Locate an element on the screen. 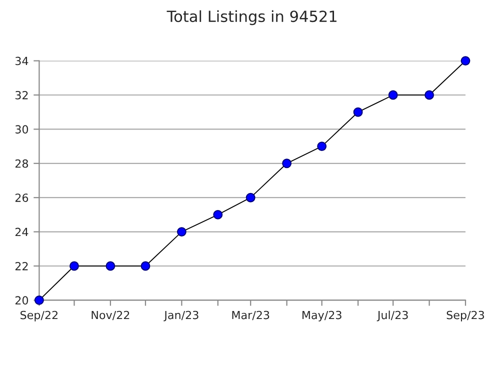 The height and width of the screenshot is (380, 490). x-tick-label: Jul/23 is located at coordinates (392, 316).